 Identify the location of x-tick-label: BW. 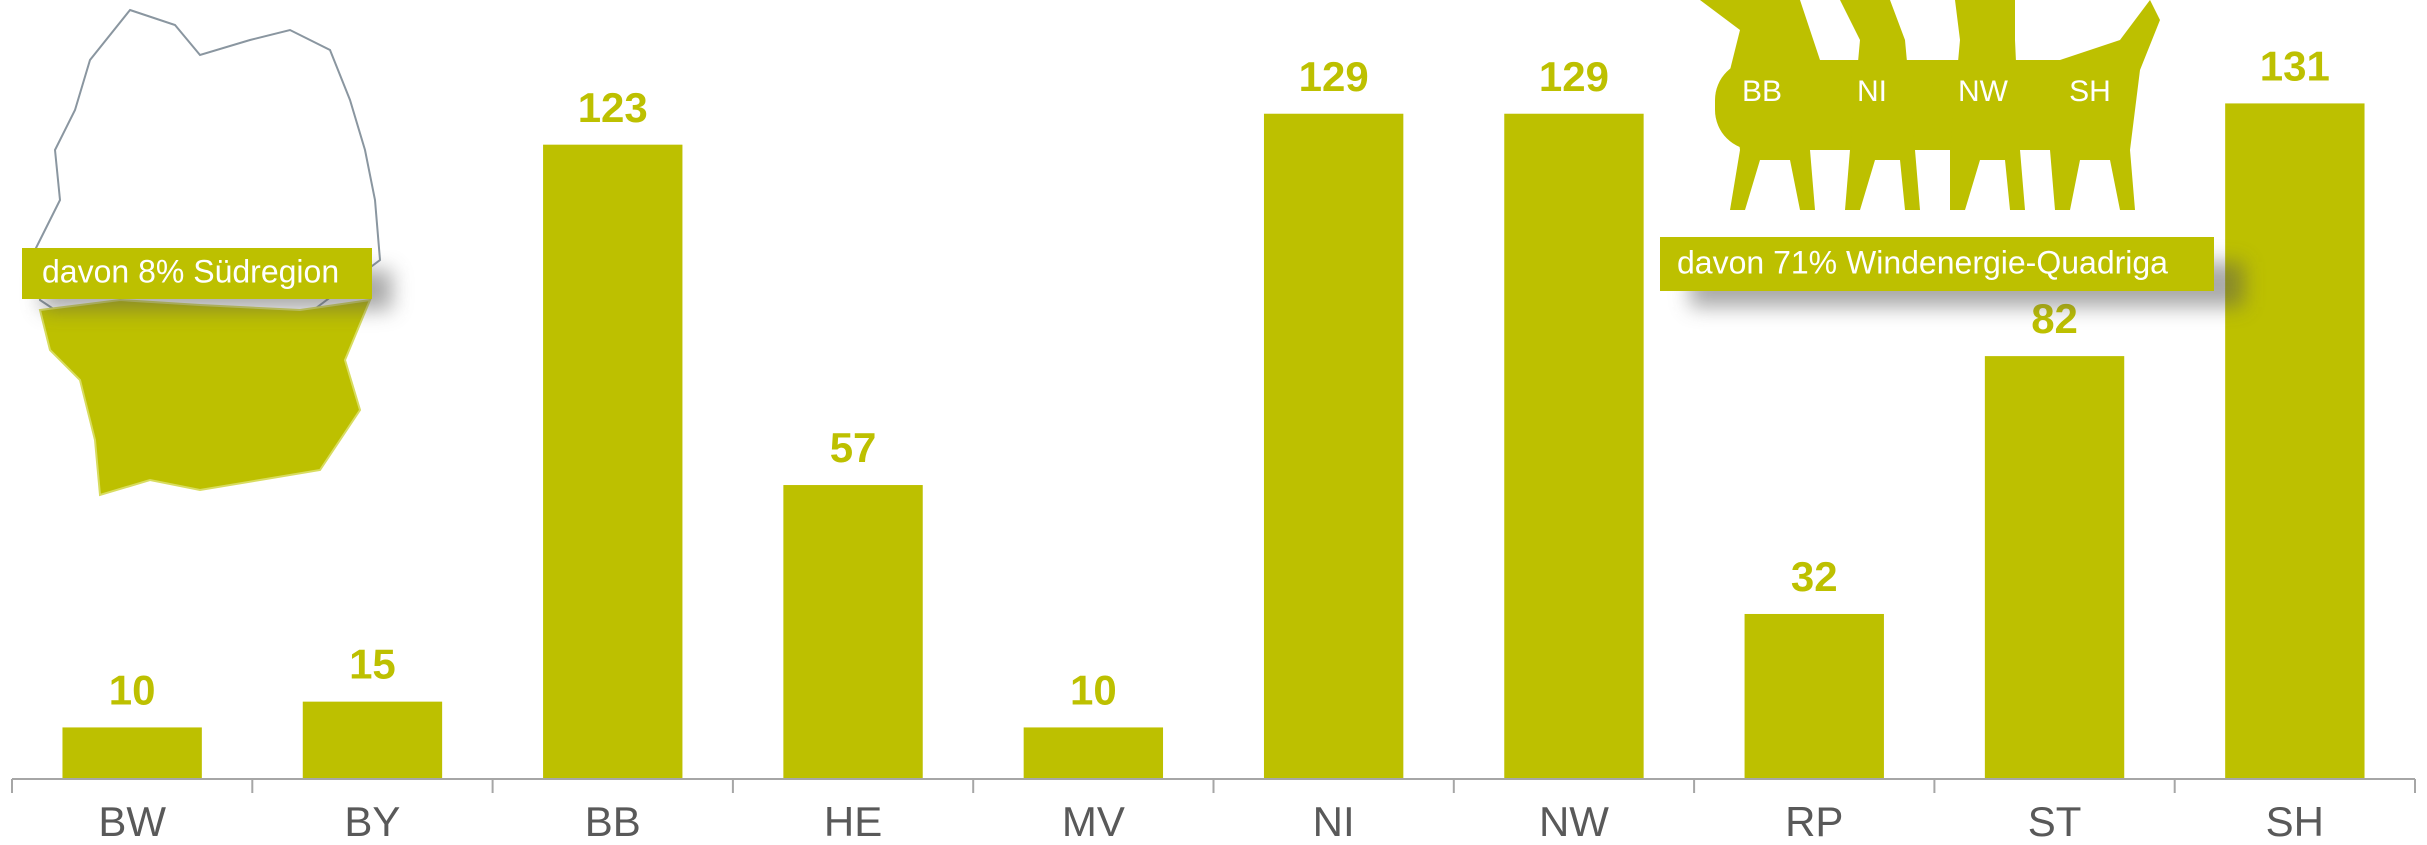
(132, 821).